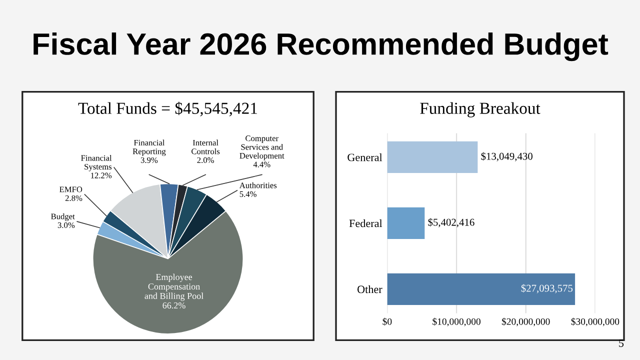  I want to click on slice-label: Budget, so click(63, 217).